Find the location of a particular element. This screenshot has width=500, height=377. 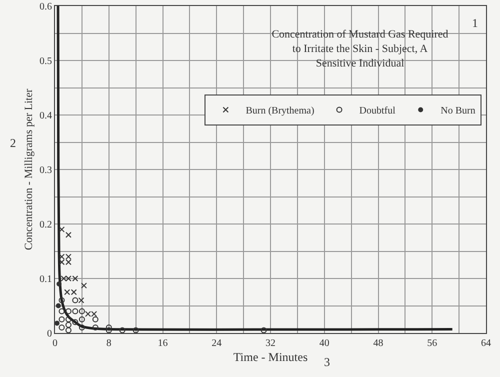

x-tick-label: 48 is located at coordinates (378, 343).